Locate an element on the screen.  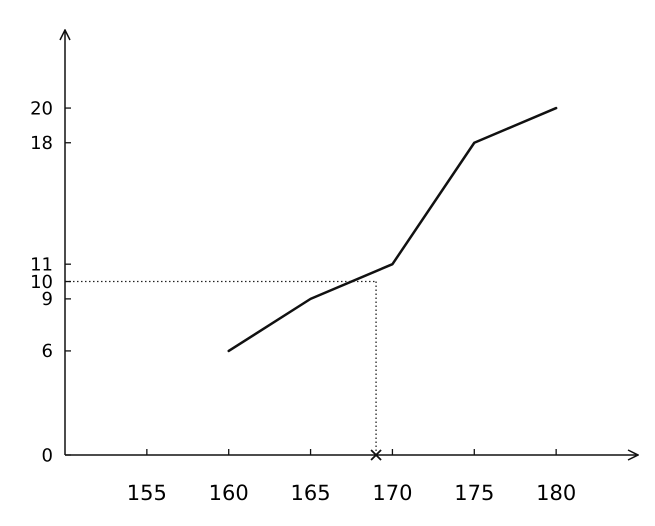
x-tick-label: 170 is located at coordinates (392, 493).